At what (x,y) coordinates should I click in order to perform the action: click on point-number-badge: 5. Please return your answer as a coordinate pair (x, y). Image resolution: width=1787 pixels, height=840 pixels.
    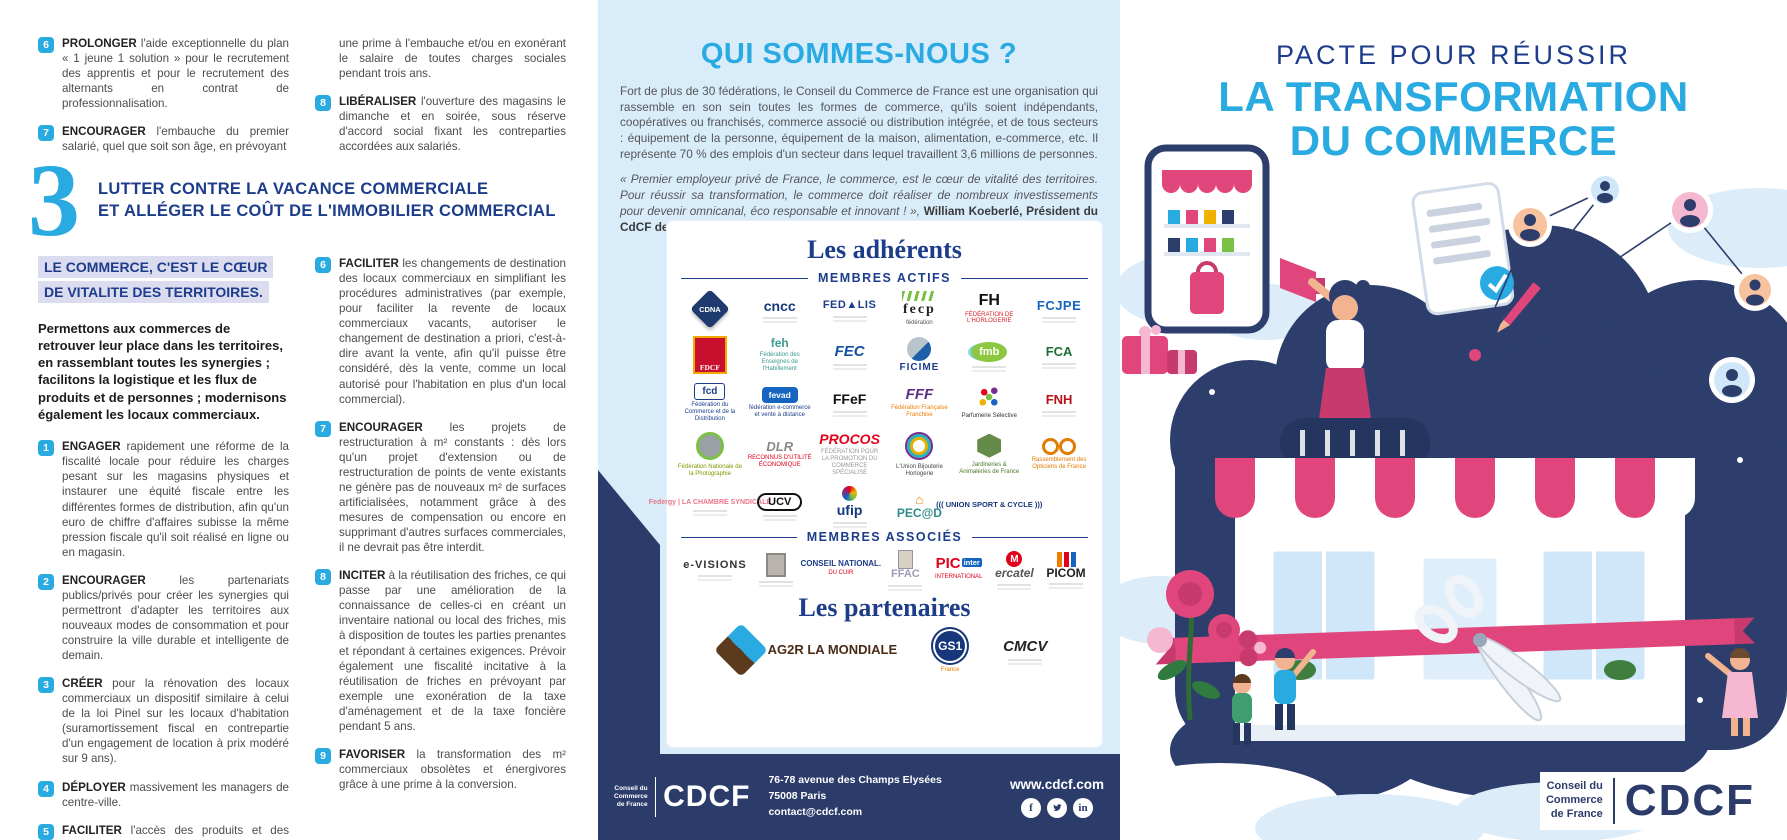
    Looking at the image, I should click on (46, 831).